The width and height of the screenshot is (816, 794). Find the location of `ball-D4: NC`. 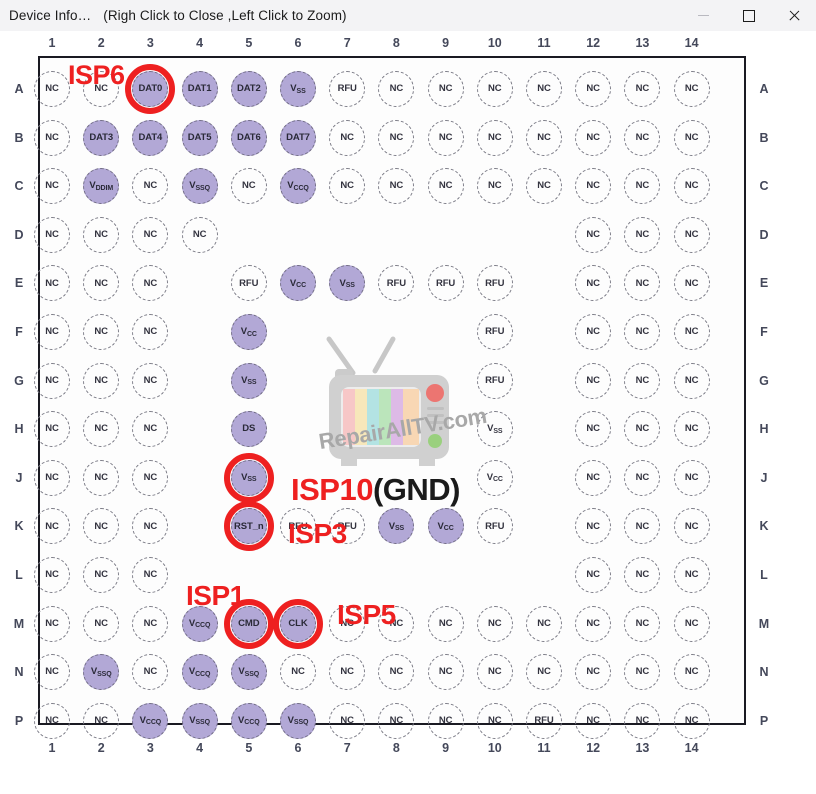

ball-D4: NC is located at coordinates (199, 234).